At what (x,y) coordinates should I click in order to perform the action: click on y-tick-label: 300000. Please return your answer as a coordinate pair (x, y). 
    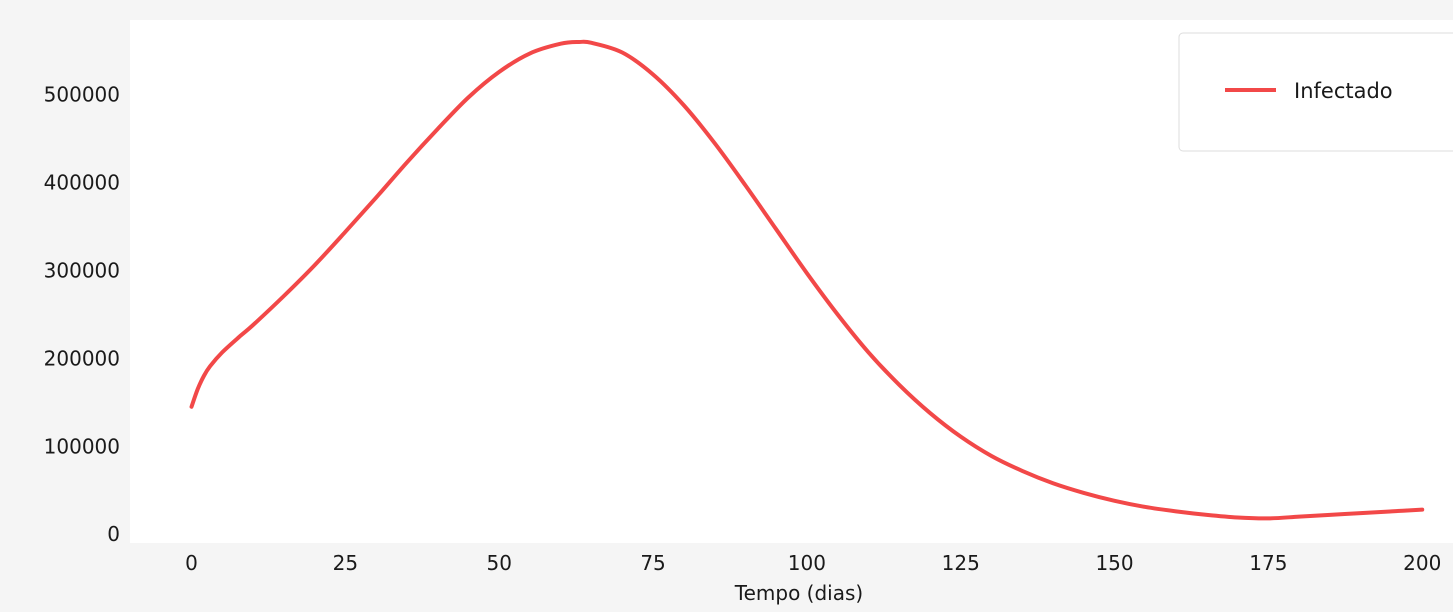
    Looking at the image, I should click on (82, 271).